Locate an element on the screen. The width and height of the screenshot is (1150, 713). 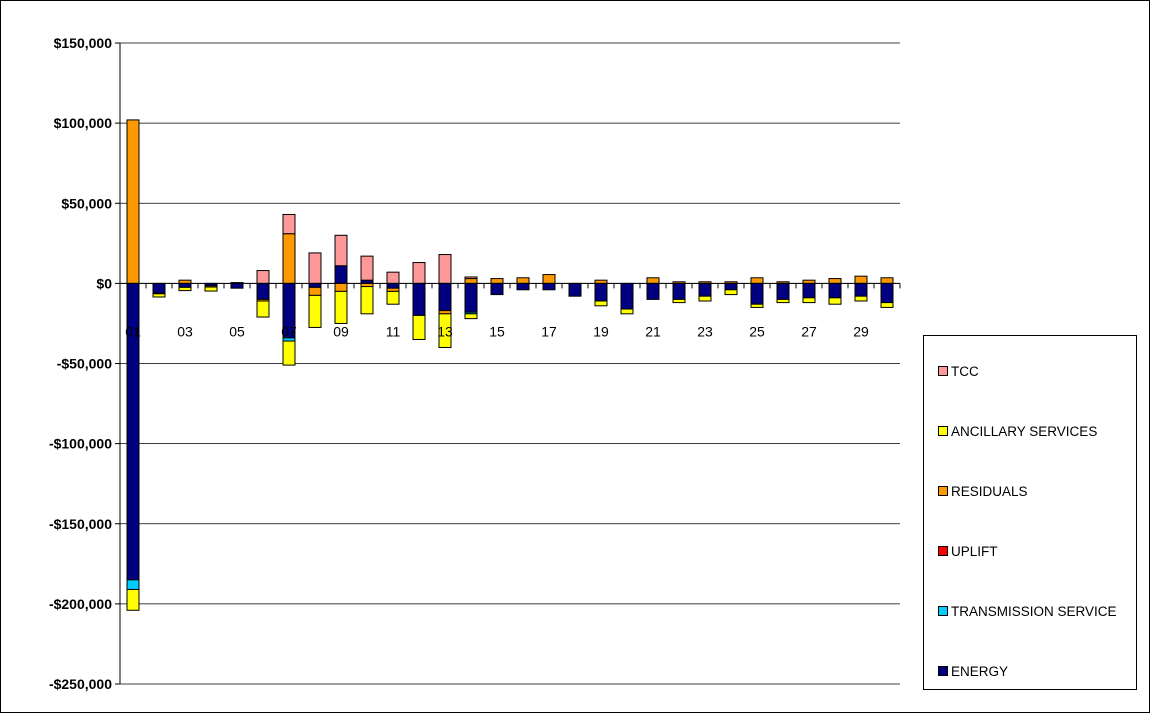
legend-item-energy: ENERGY is located at coordinates (973, 671).